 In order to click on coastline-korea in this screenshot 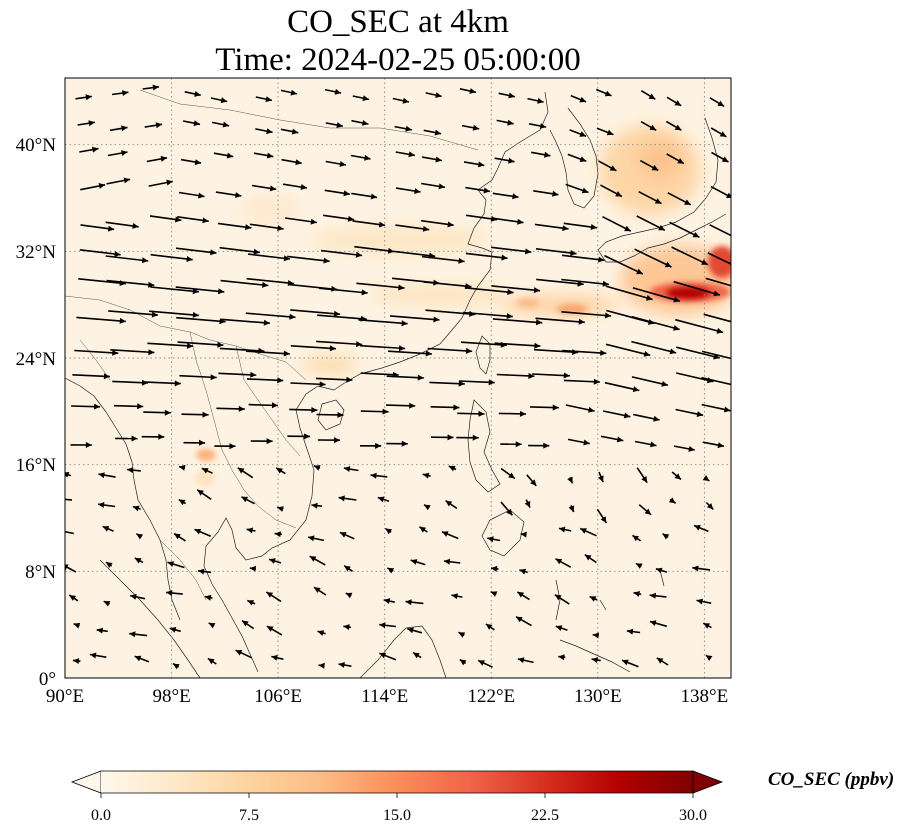, I will do `click(574, 158)`.